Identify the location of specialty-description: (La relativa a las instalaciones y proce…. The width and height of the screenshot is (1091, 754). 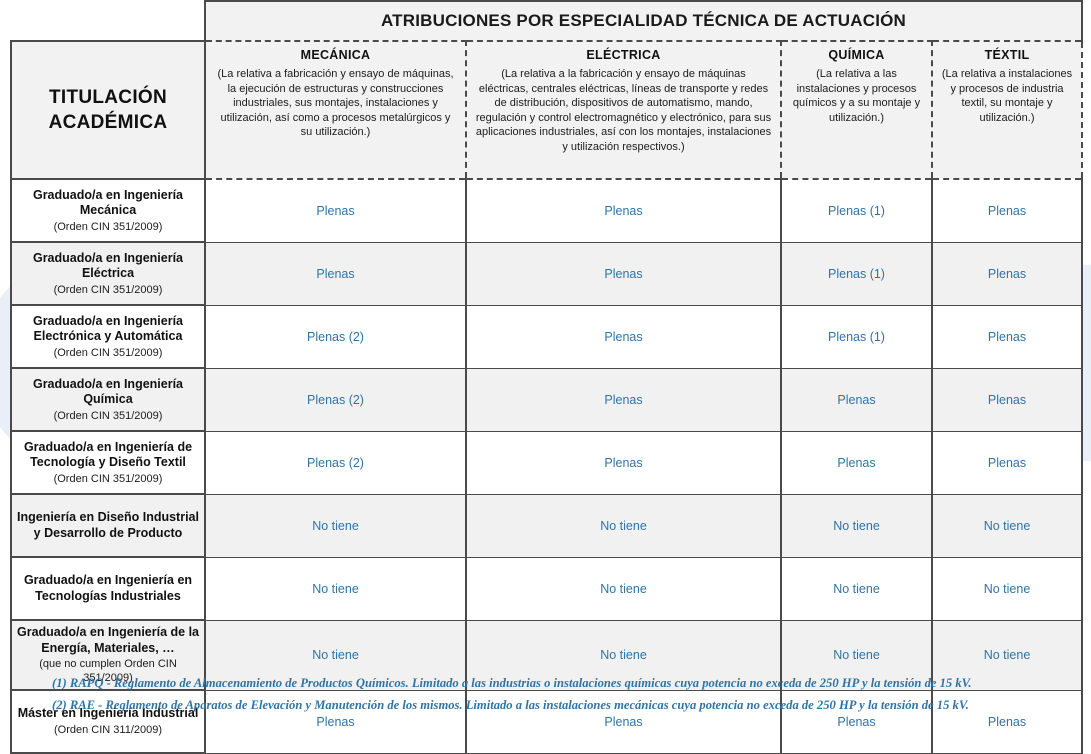
(856, 96).